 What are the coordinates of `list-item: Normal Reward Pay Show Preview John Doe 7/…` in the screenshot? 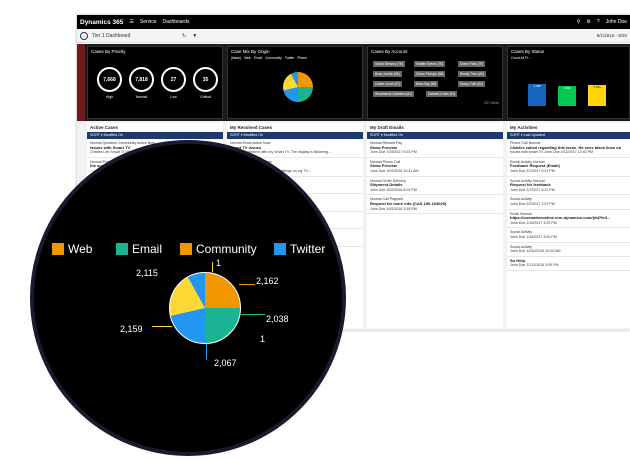 It's located at (435, 148).